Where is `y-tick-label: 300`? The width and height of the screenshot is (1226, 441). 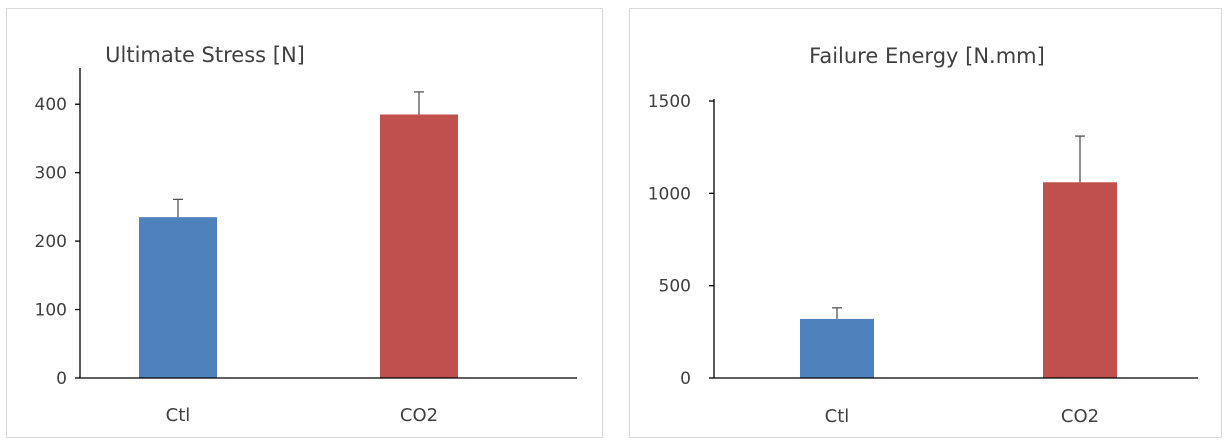
y-tick-label: 300 is located at coordinates (51, 174).